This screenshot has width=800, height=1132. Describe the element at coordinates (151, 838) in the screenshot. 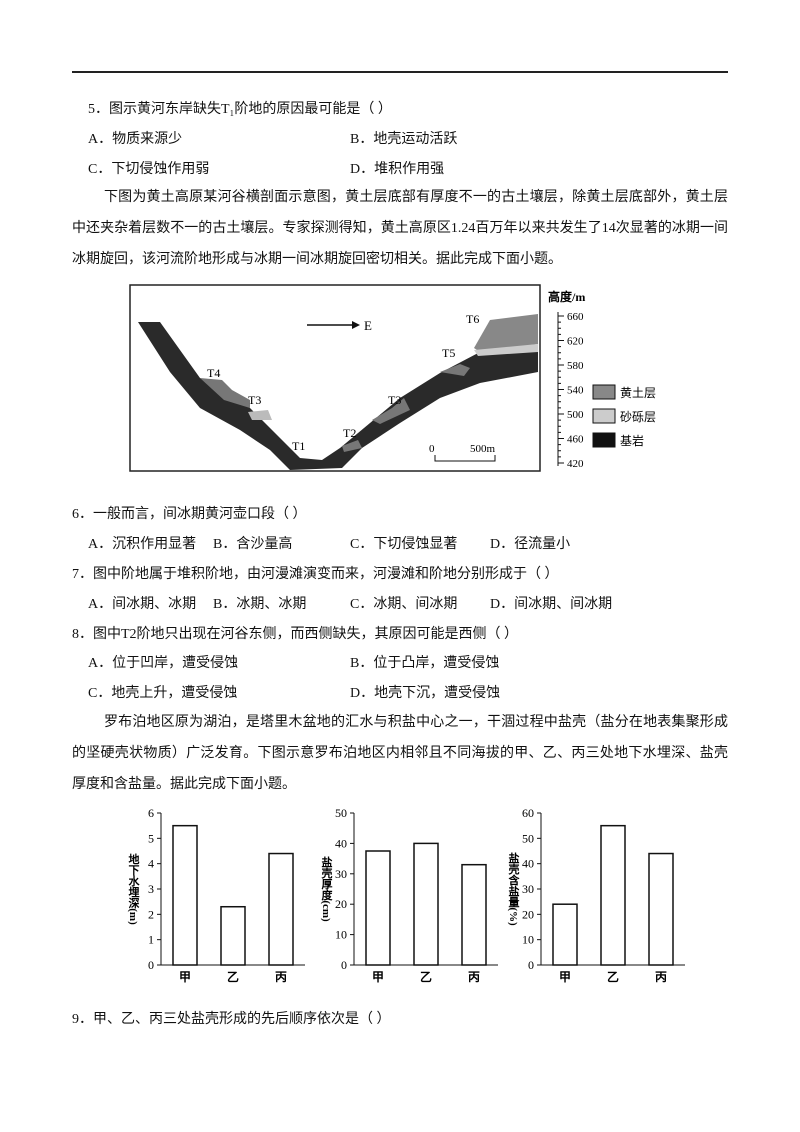

I see `y-tick-label: 5` at that location.